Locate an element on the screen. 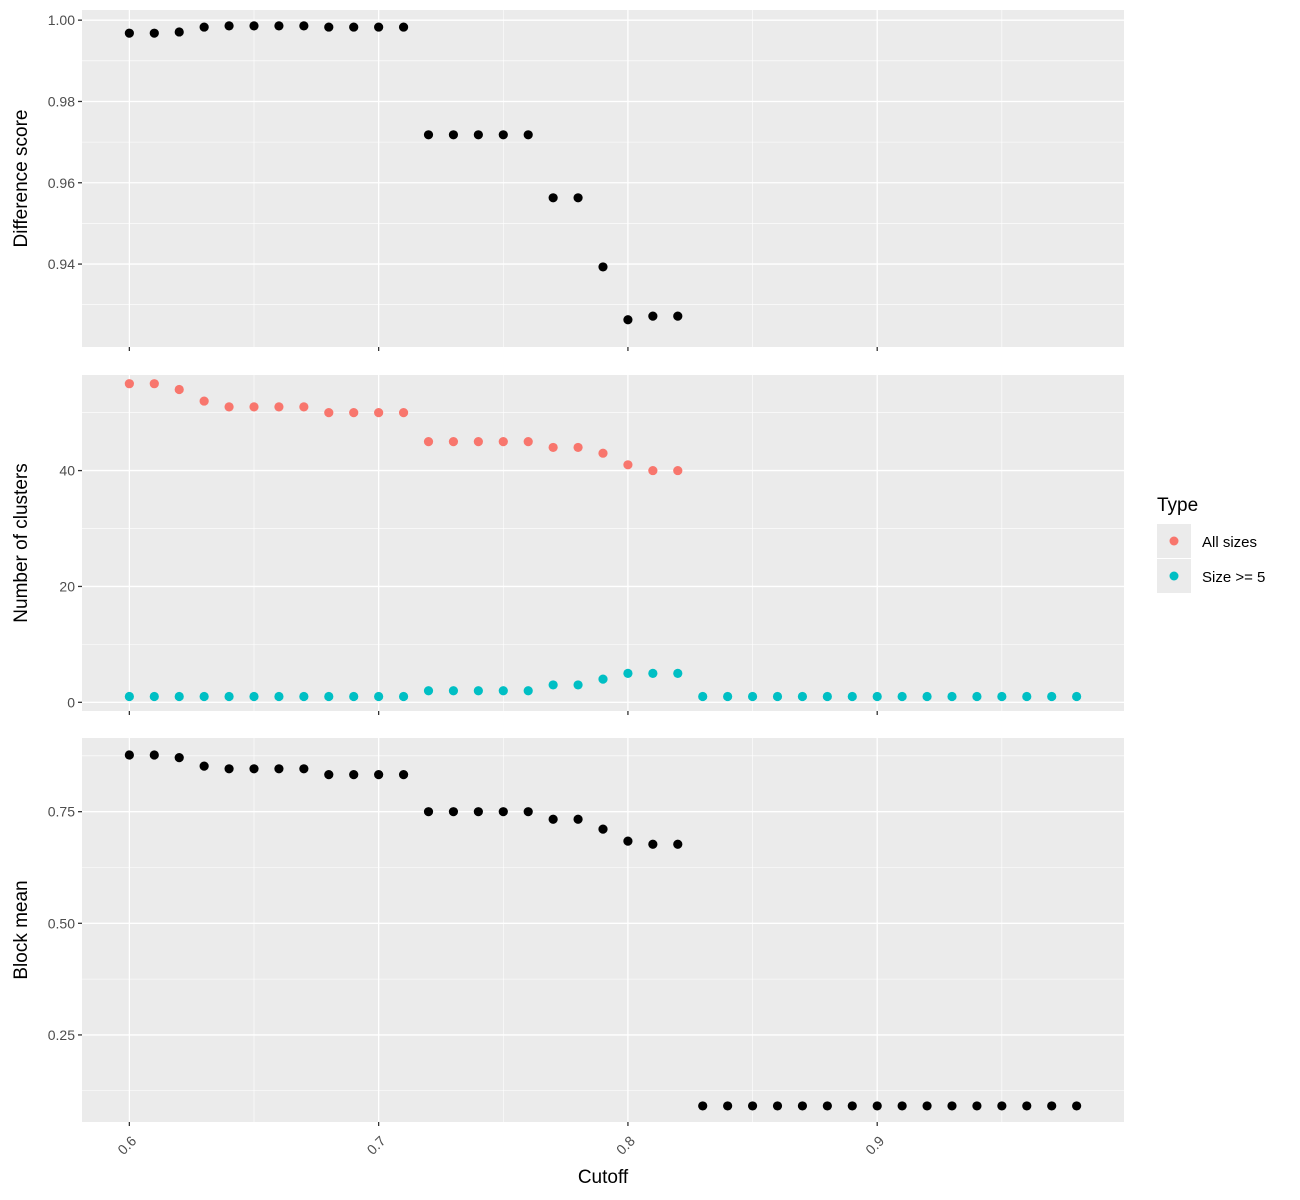  y-tick-label: 0.94 is located at coordinates (61, 264).